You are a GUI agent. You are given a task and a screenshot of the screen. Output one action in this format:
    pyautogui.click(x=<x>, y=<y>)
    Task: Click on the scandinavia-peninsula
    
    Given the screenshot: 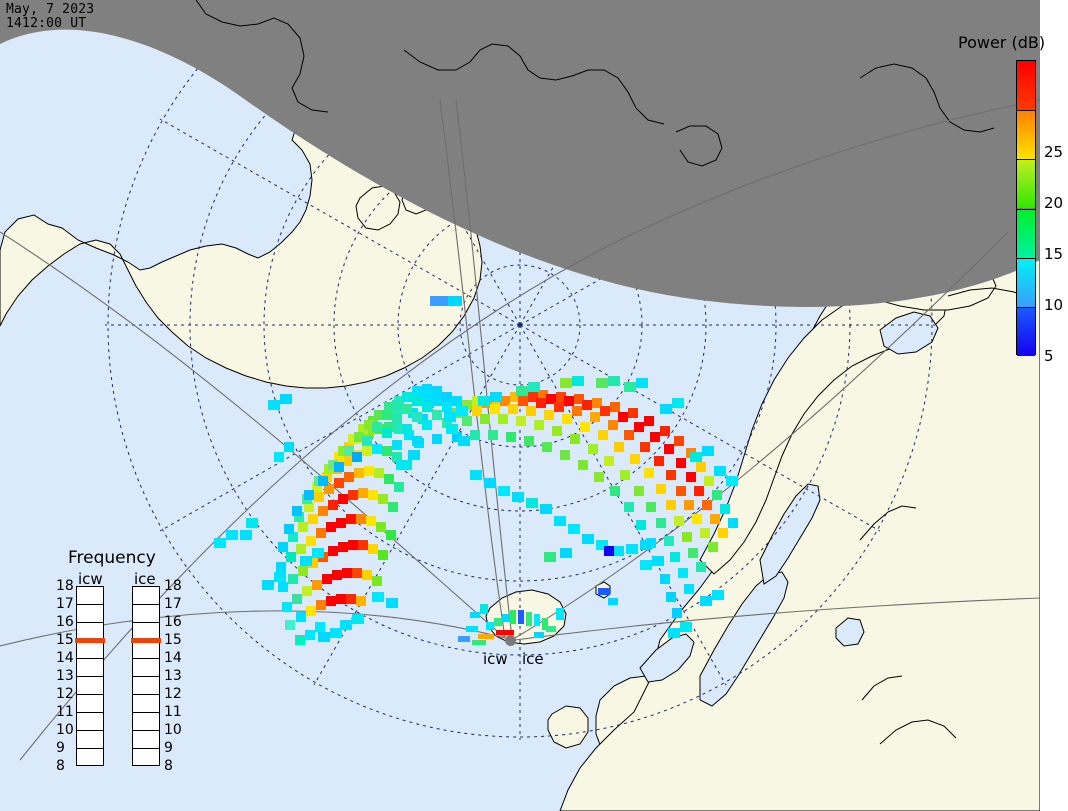 What is the action you would take?
    pyautogui.click(x=824, y=431)
    